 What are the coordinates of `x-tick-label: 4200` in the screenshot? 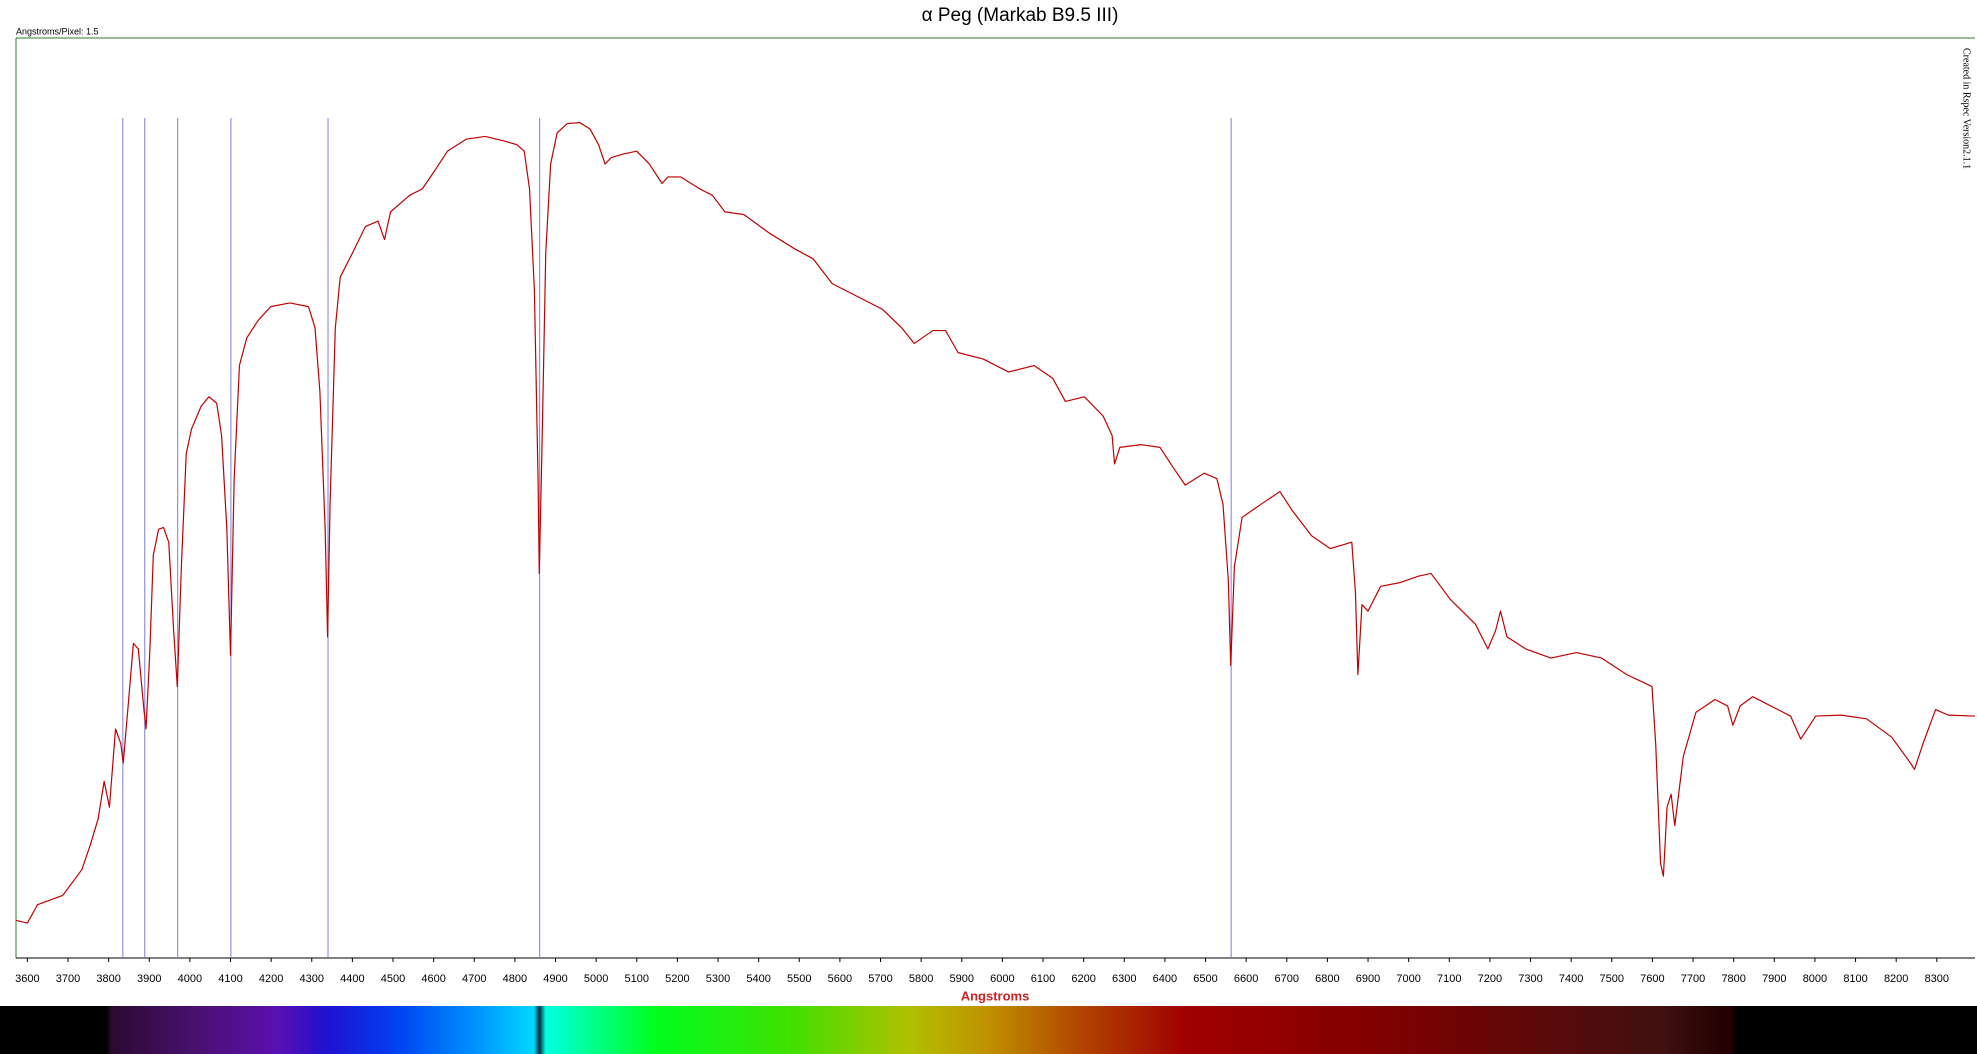 It's located at (271, 979).